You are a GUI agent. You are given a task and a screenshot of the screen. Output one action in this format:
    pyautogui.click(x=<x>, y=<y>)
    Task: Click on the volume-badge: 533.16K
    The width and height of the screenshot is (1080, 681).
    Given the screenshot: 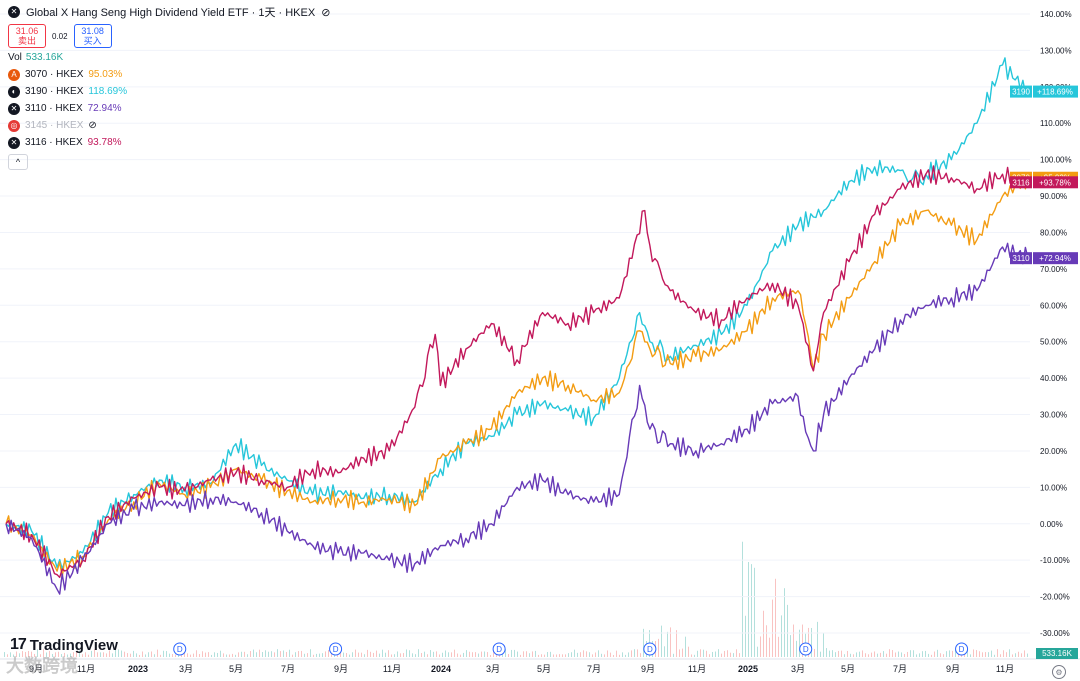 What is the action you would take?
    pyautogui.click(x=1057, y=653)
    